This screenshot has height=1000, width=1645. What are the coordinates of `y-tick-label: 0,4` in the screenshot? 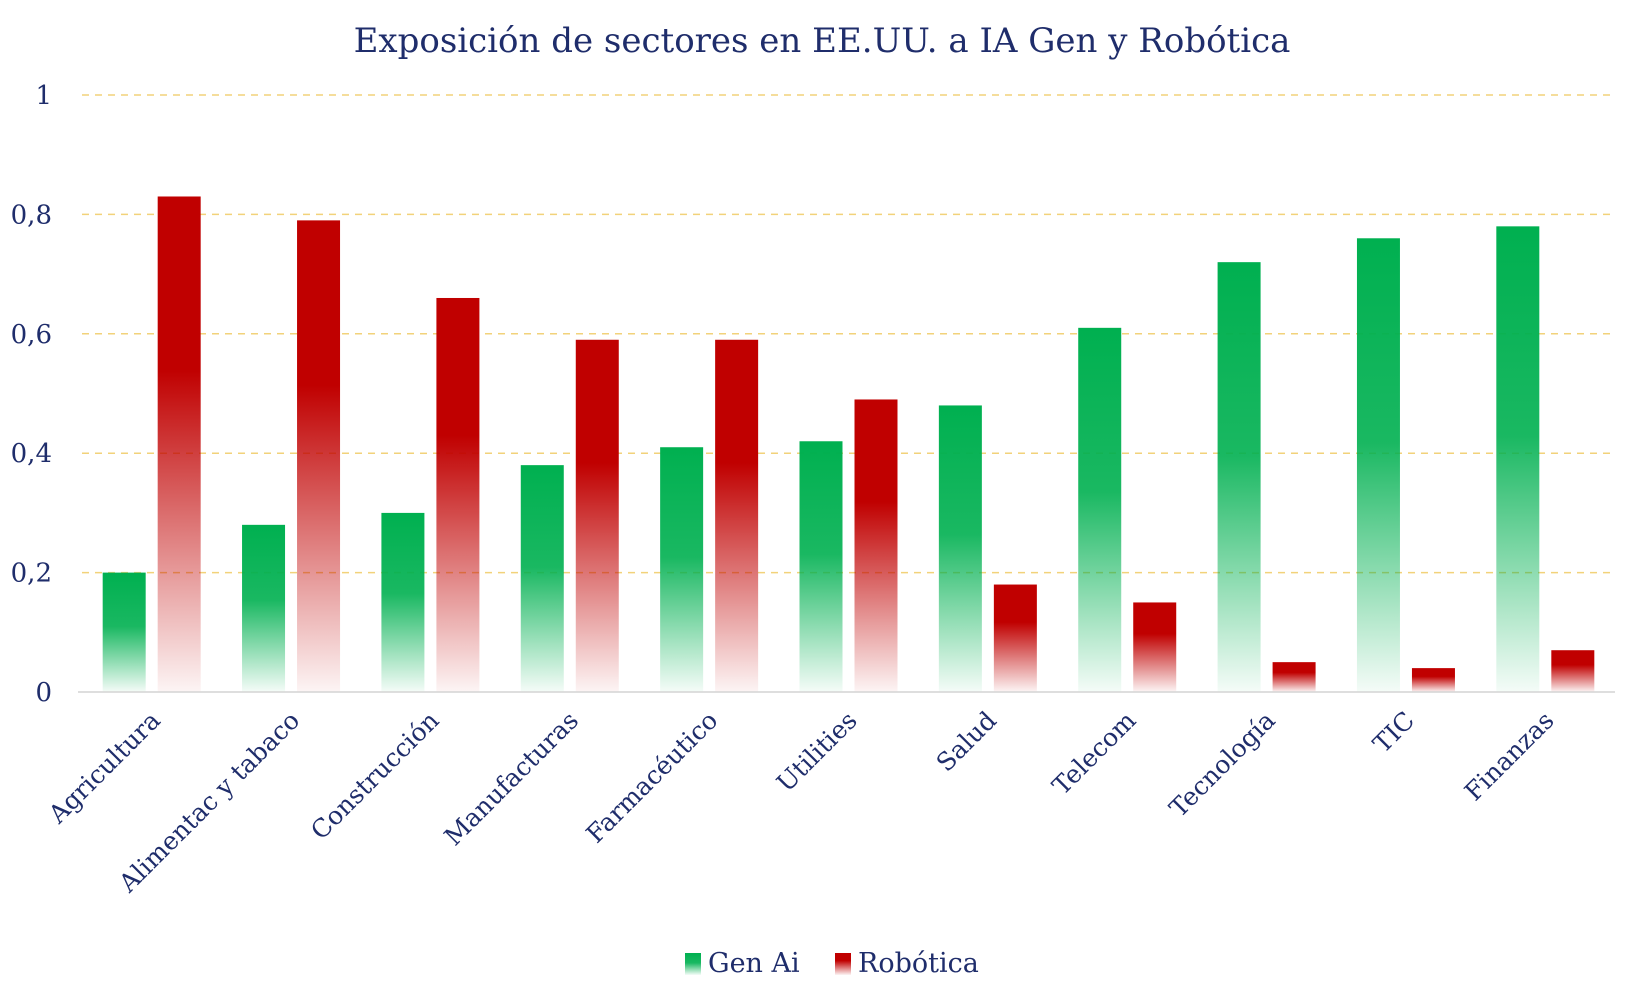 It's located at (31, 454).